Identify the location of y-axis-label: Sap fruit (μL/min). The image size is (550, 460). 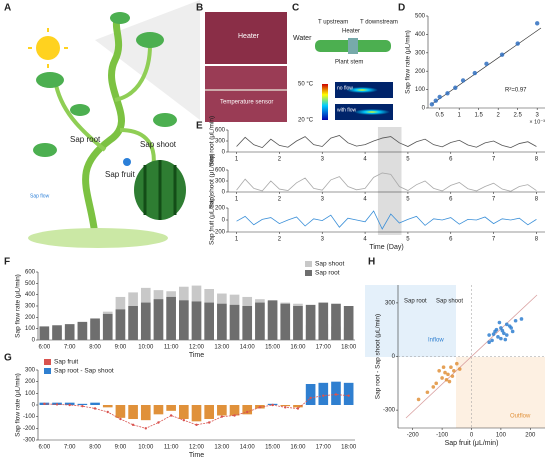
(212, 220).